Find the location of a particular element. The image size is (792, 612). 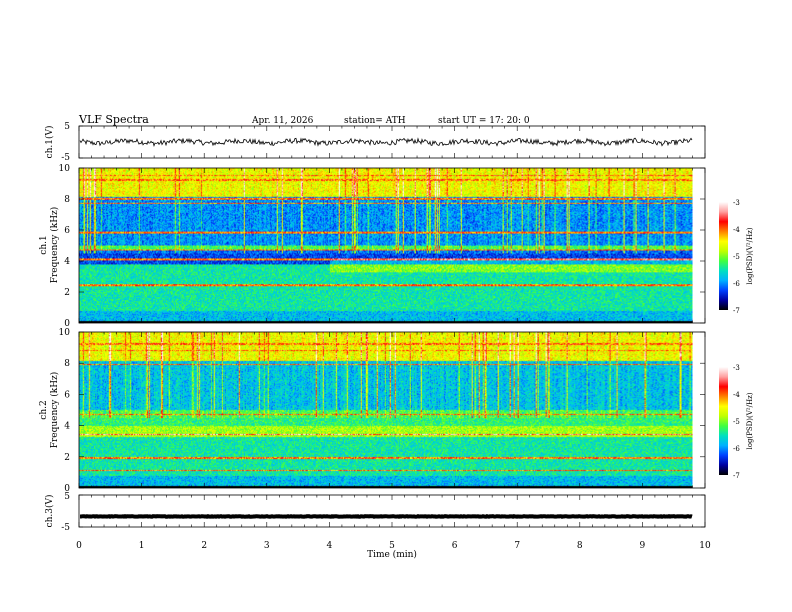

ch2-spec-ylabel-channel: ch.2 is located at coordinates (44, 409).